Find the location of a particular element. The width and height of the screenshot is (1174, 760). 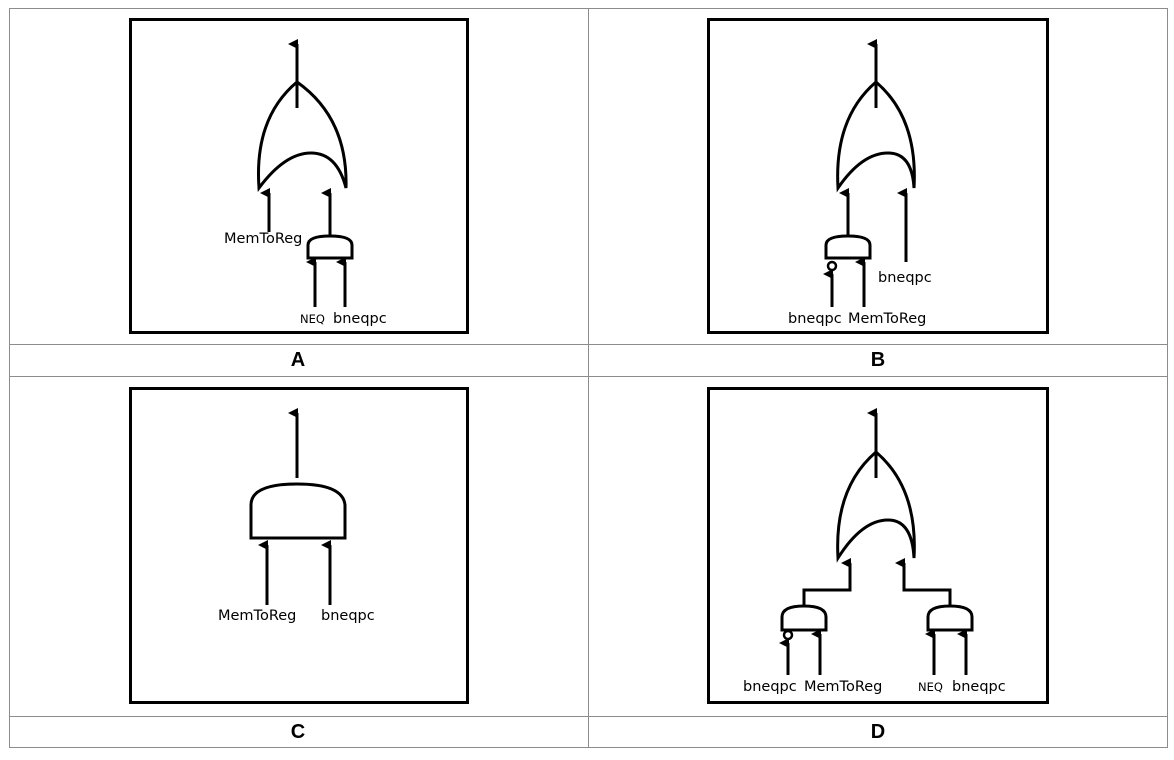

and-gate-left is located at coordinates (804, 618).